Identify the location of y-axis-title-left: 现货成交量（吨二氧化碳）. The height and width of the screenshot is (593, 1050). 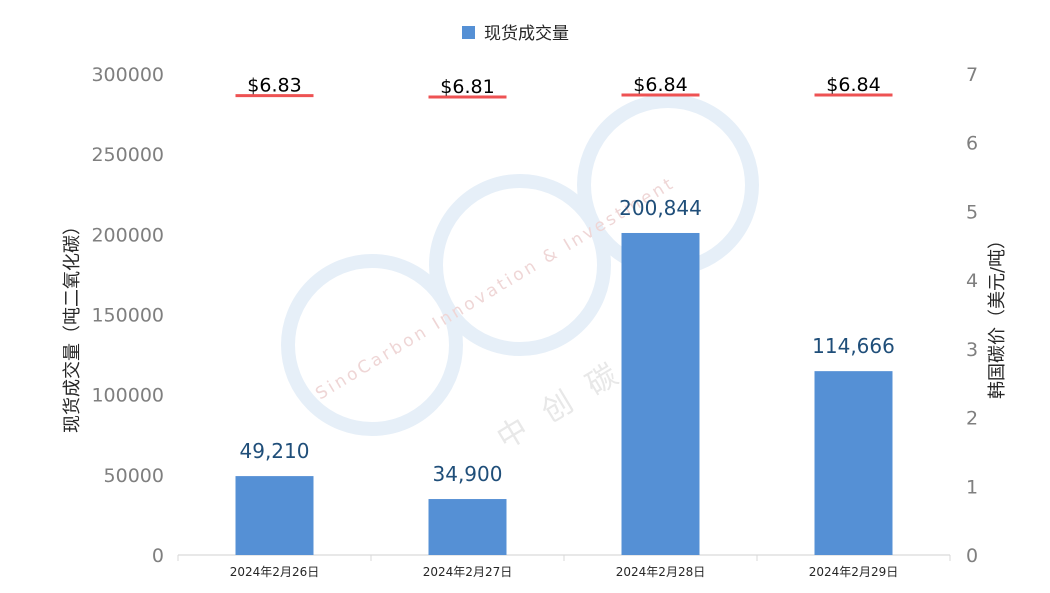
(72, 325).